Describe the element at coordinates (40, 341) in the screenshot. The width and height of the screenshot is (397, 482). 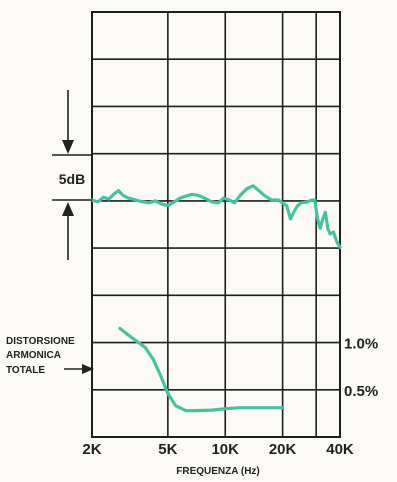
I see `thd-label-line-1: DISTORSIONE` at that location.